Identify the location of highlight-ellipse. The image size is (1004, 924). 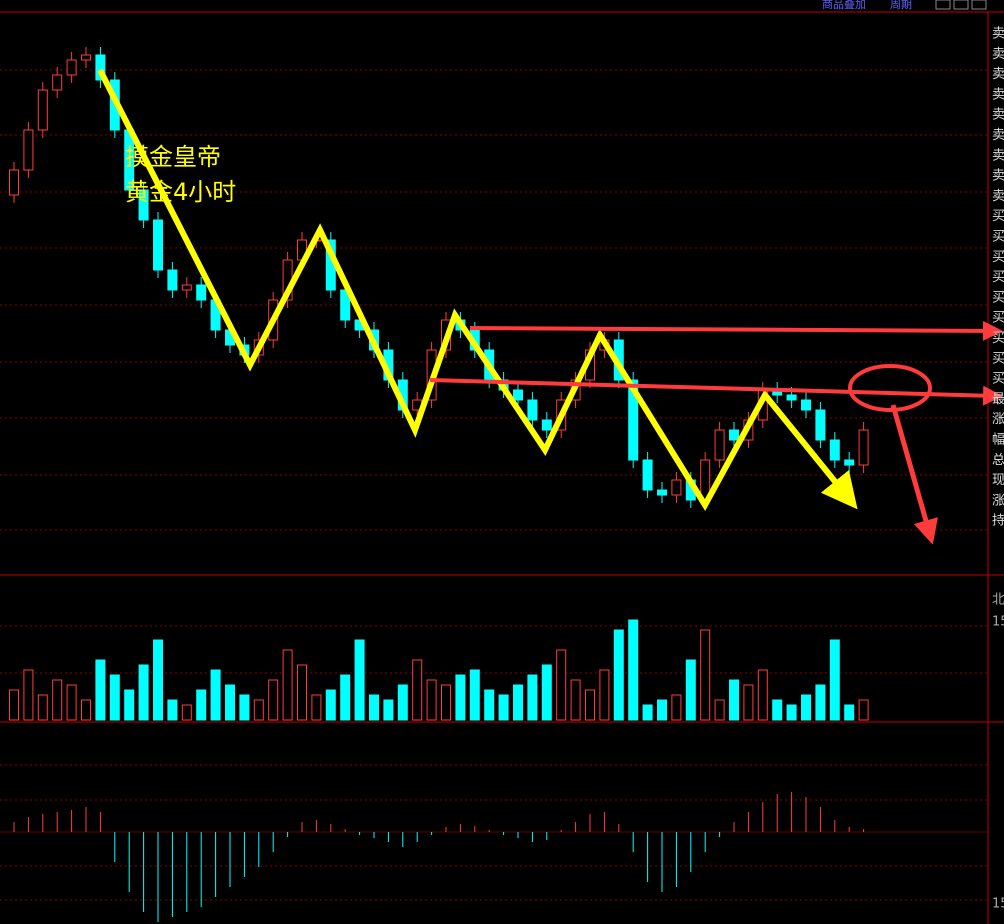
(890, 388).